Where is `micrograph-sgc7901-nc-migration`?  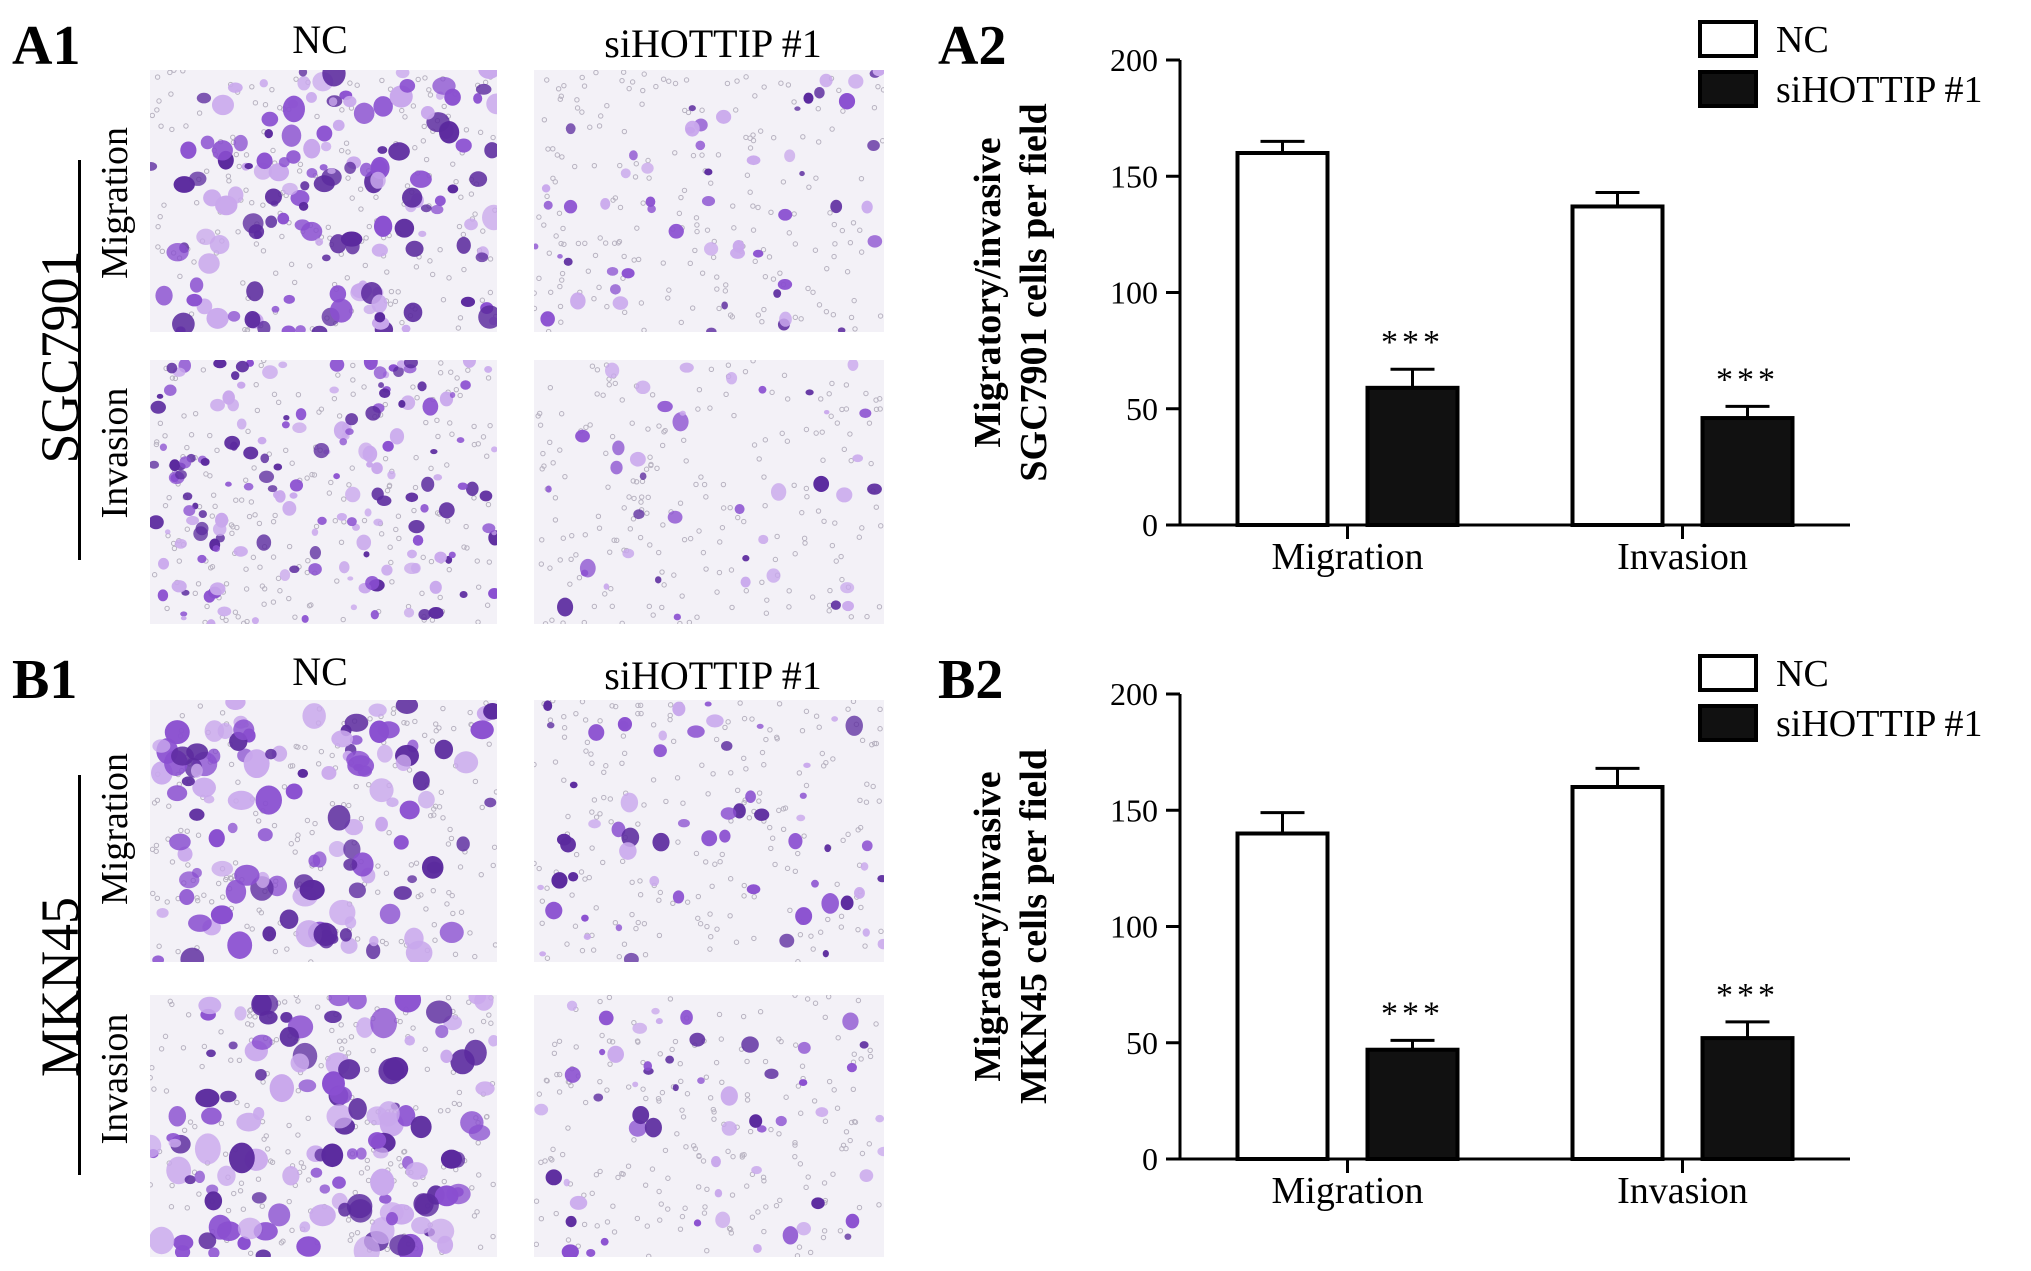 micrograph-sgc7901-nc-migration is located at coordinates (323, 201).